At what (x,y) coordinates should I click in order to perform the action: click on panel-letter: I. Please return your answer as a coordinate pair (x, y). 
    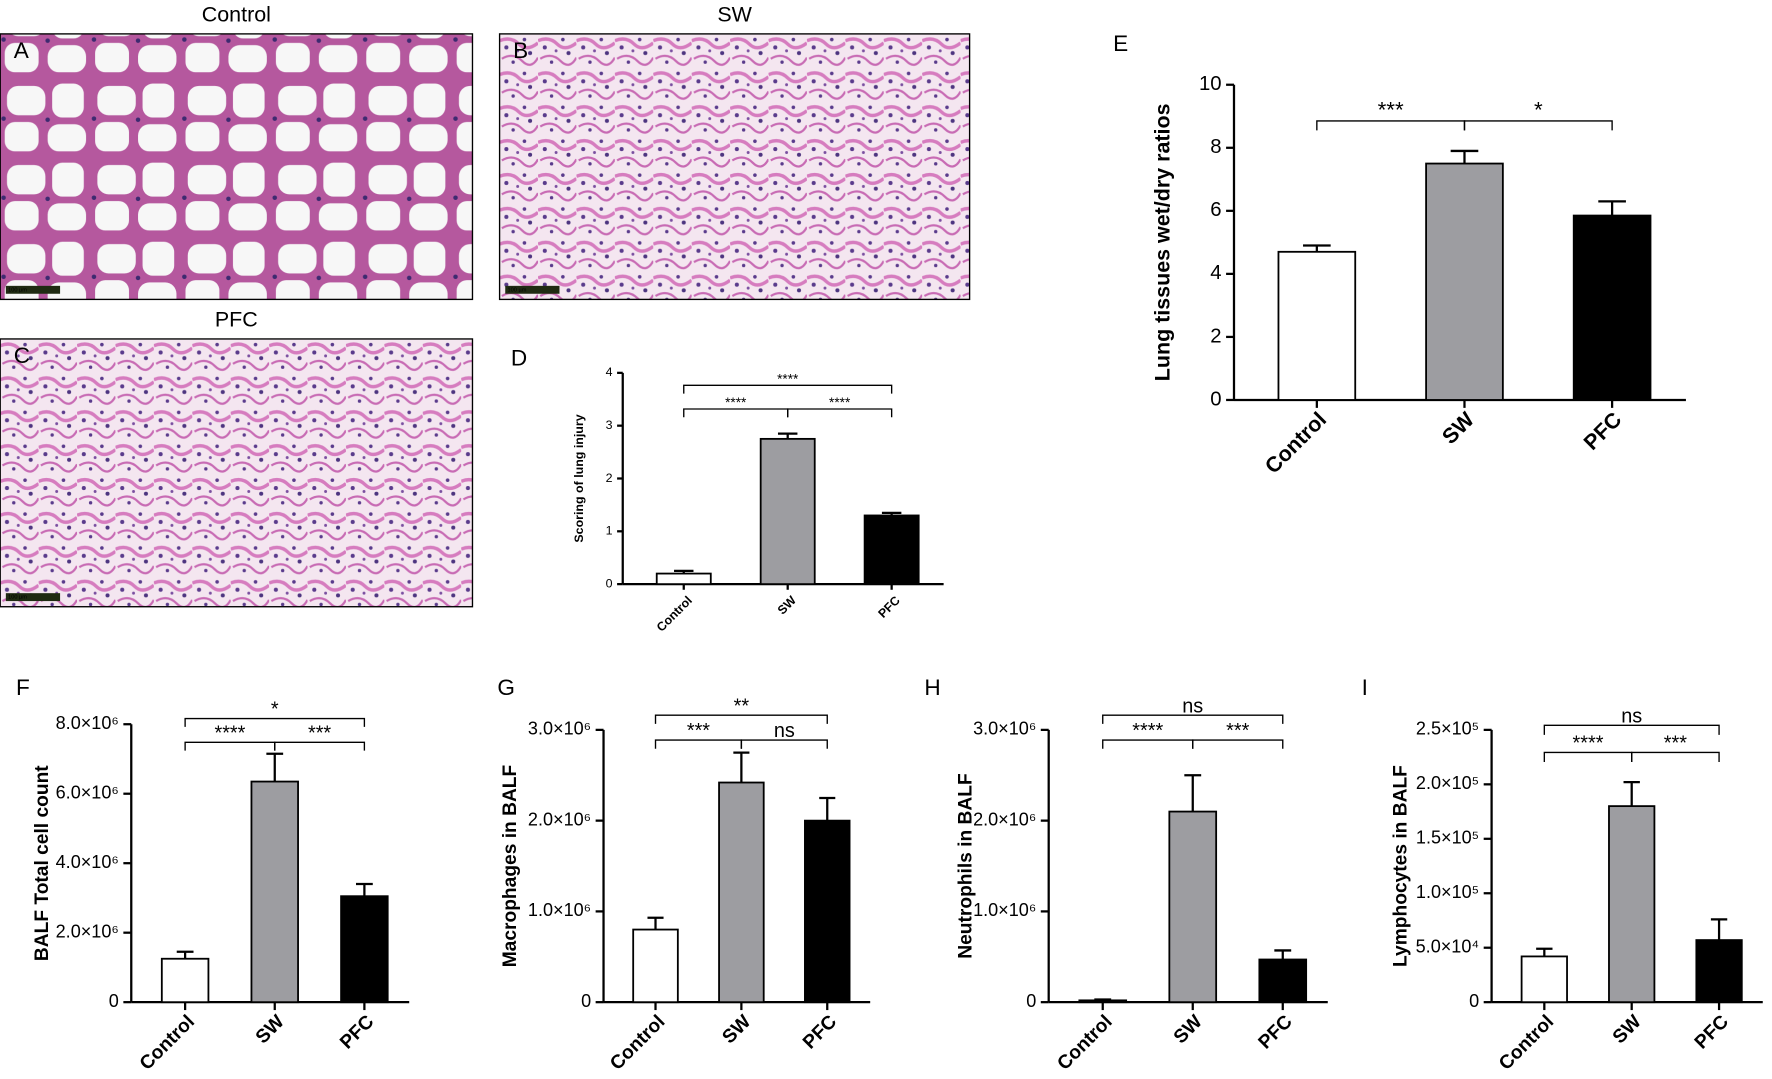
    Looking at the image, I should click on (1365, 687).